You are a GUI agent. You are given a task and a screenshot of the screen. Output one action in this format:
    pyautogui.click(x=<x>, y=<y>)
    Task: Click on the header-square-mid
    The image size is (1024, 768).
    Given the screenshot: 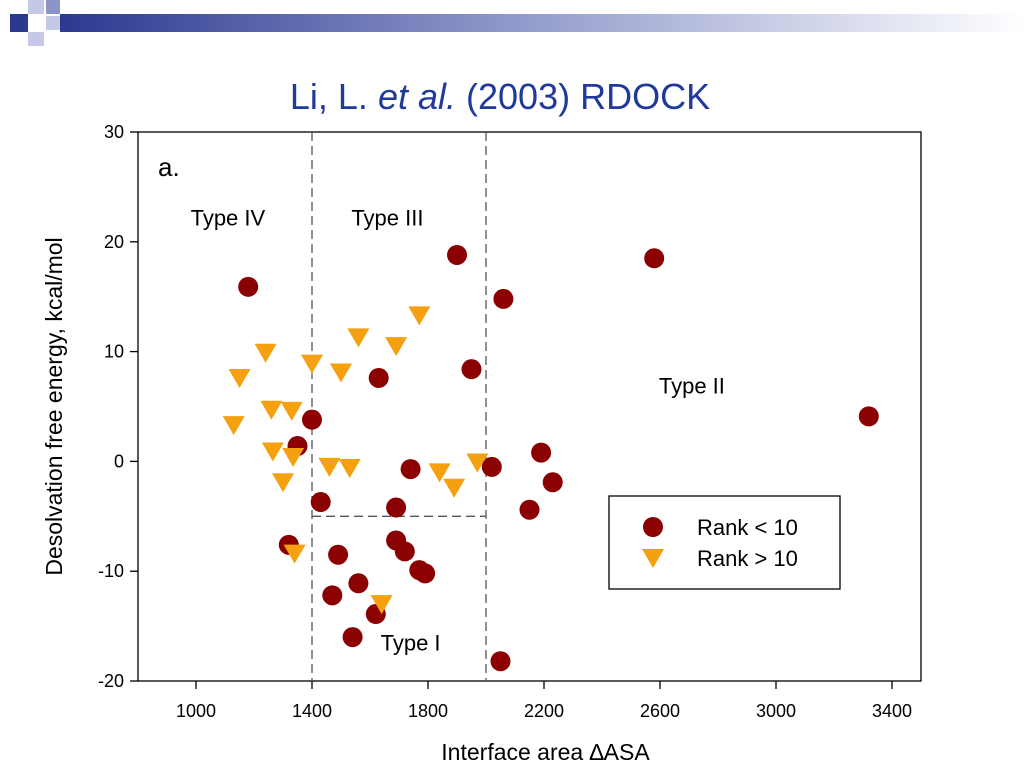 What is the action you would take?
    pyautogui.click(x=53, y=7)
    